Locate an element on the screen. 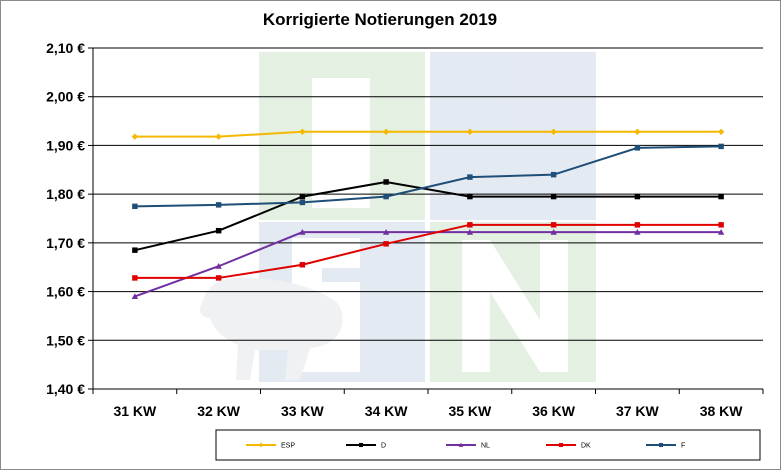 This screenshot has height=470, width=781. y-tick-label: 2,00 € is located at coordinates (65, 97).